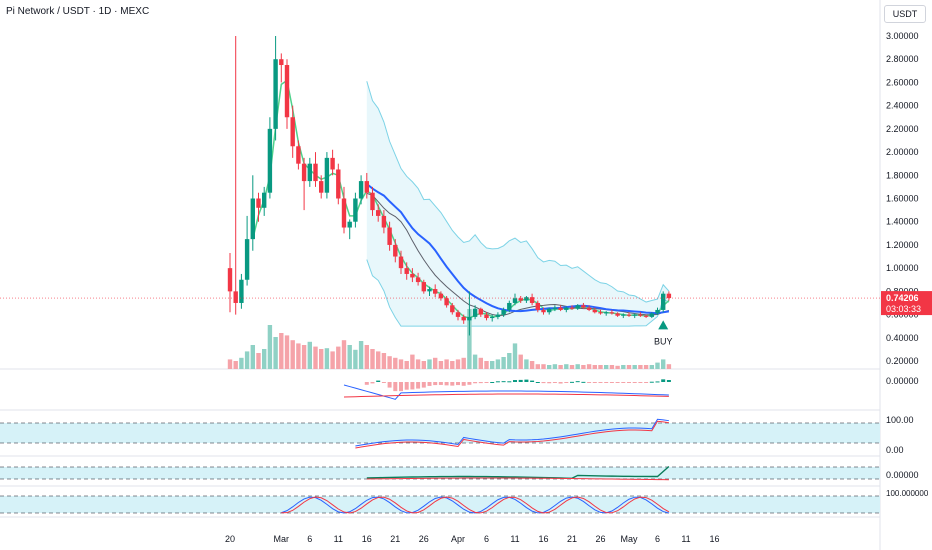 This screenshot has width=932, height=550. I want to click on time-tick-label: 26, so click(424, 539).